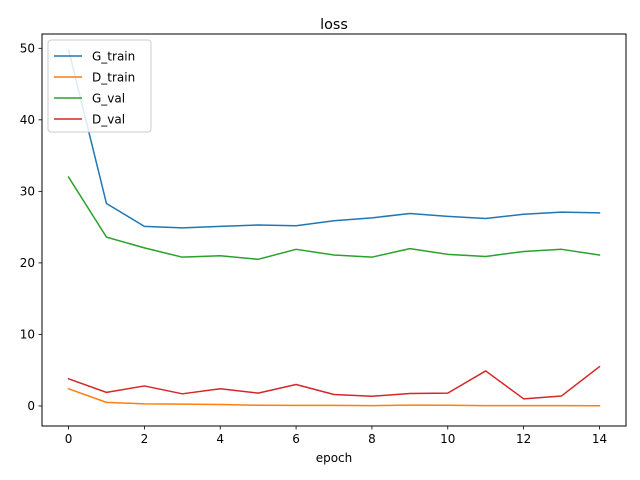 Image resolution: width=640 pixels, height=480 pixels. What do you see at coordinates (220, 439) in the screenshot?
I see `x-tick-label: 4` at bounding box center [220, 439].